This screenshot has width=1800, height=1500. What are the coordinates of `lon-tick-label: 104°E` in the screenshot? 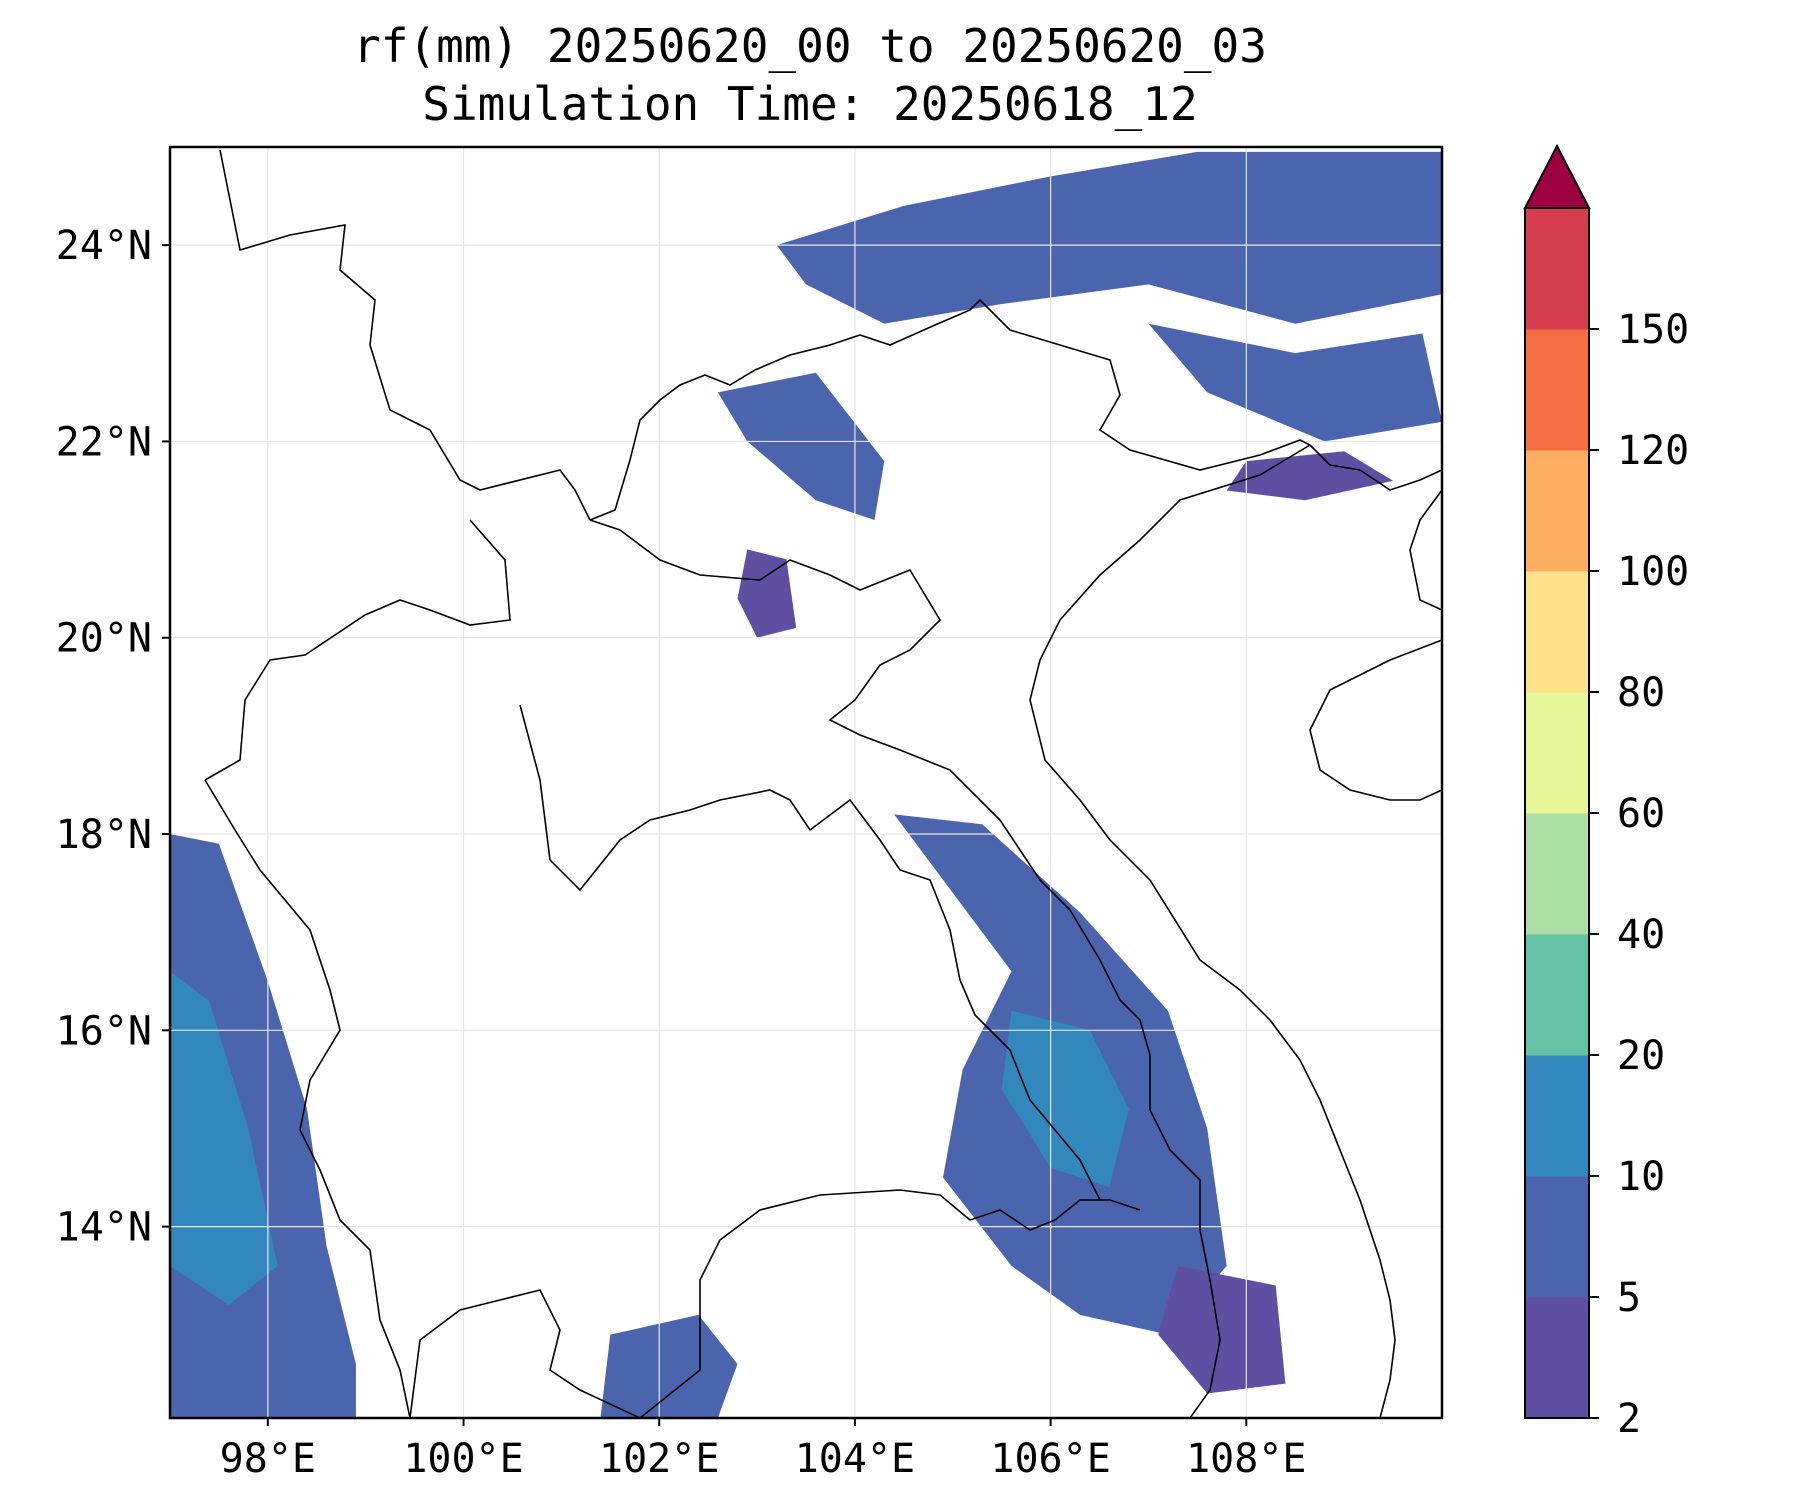 It's located at (855, 1459).